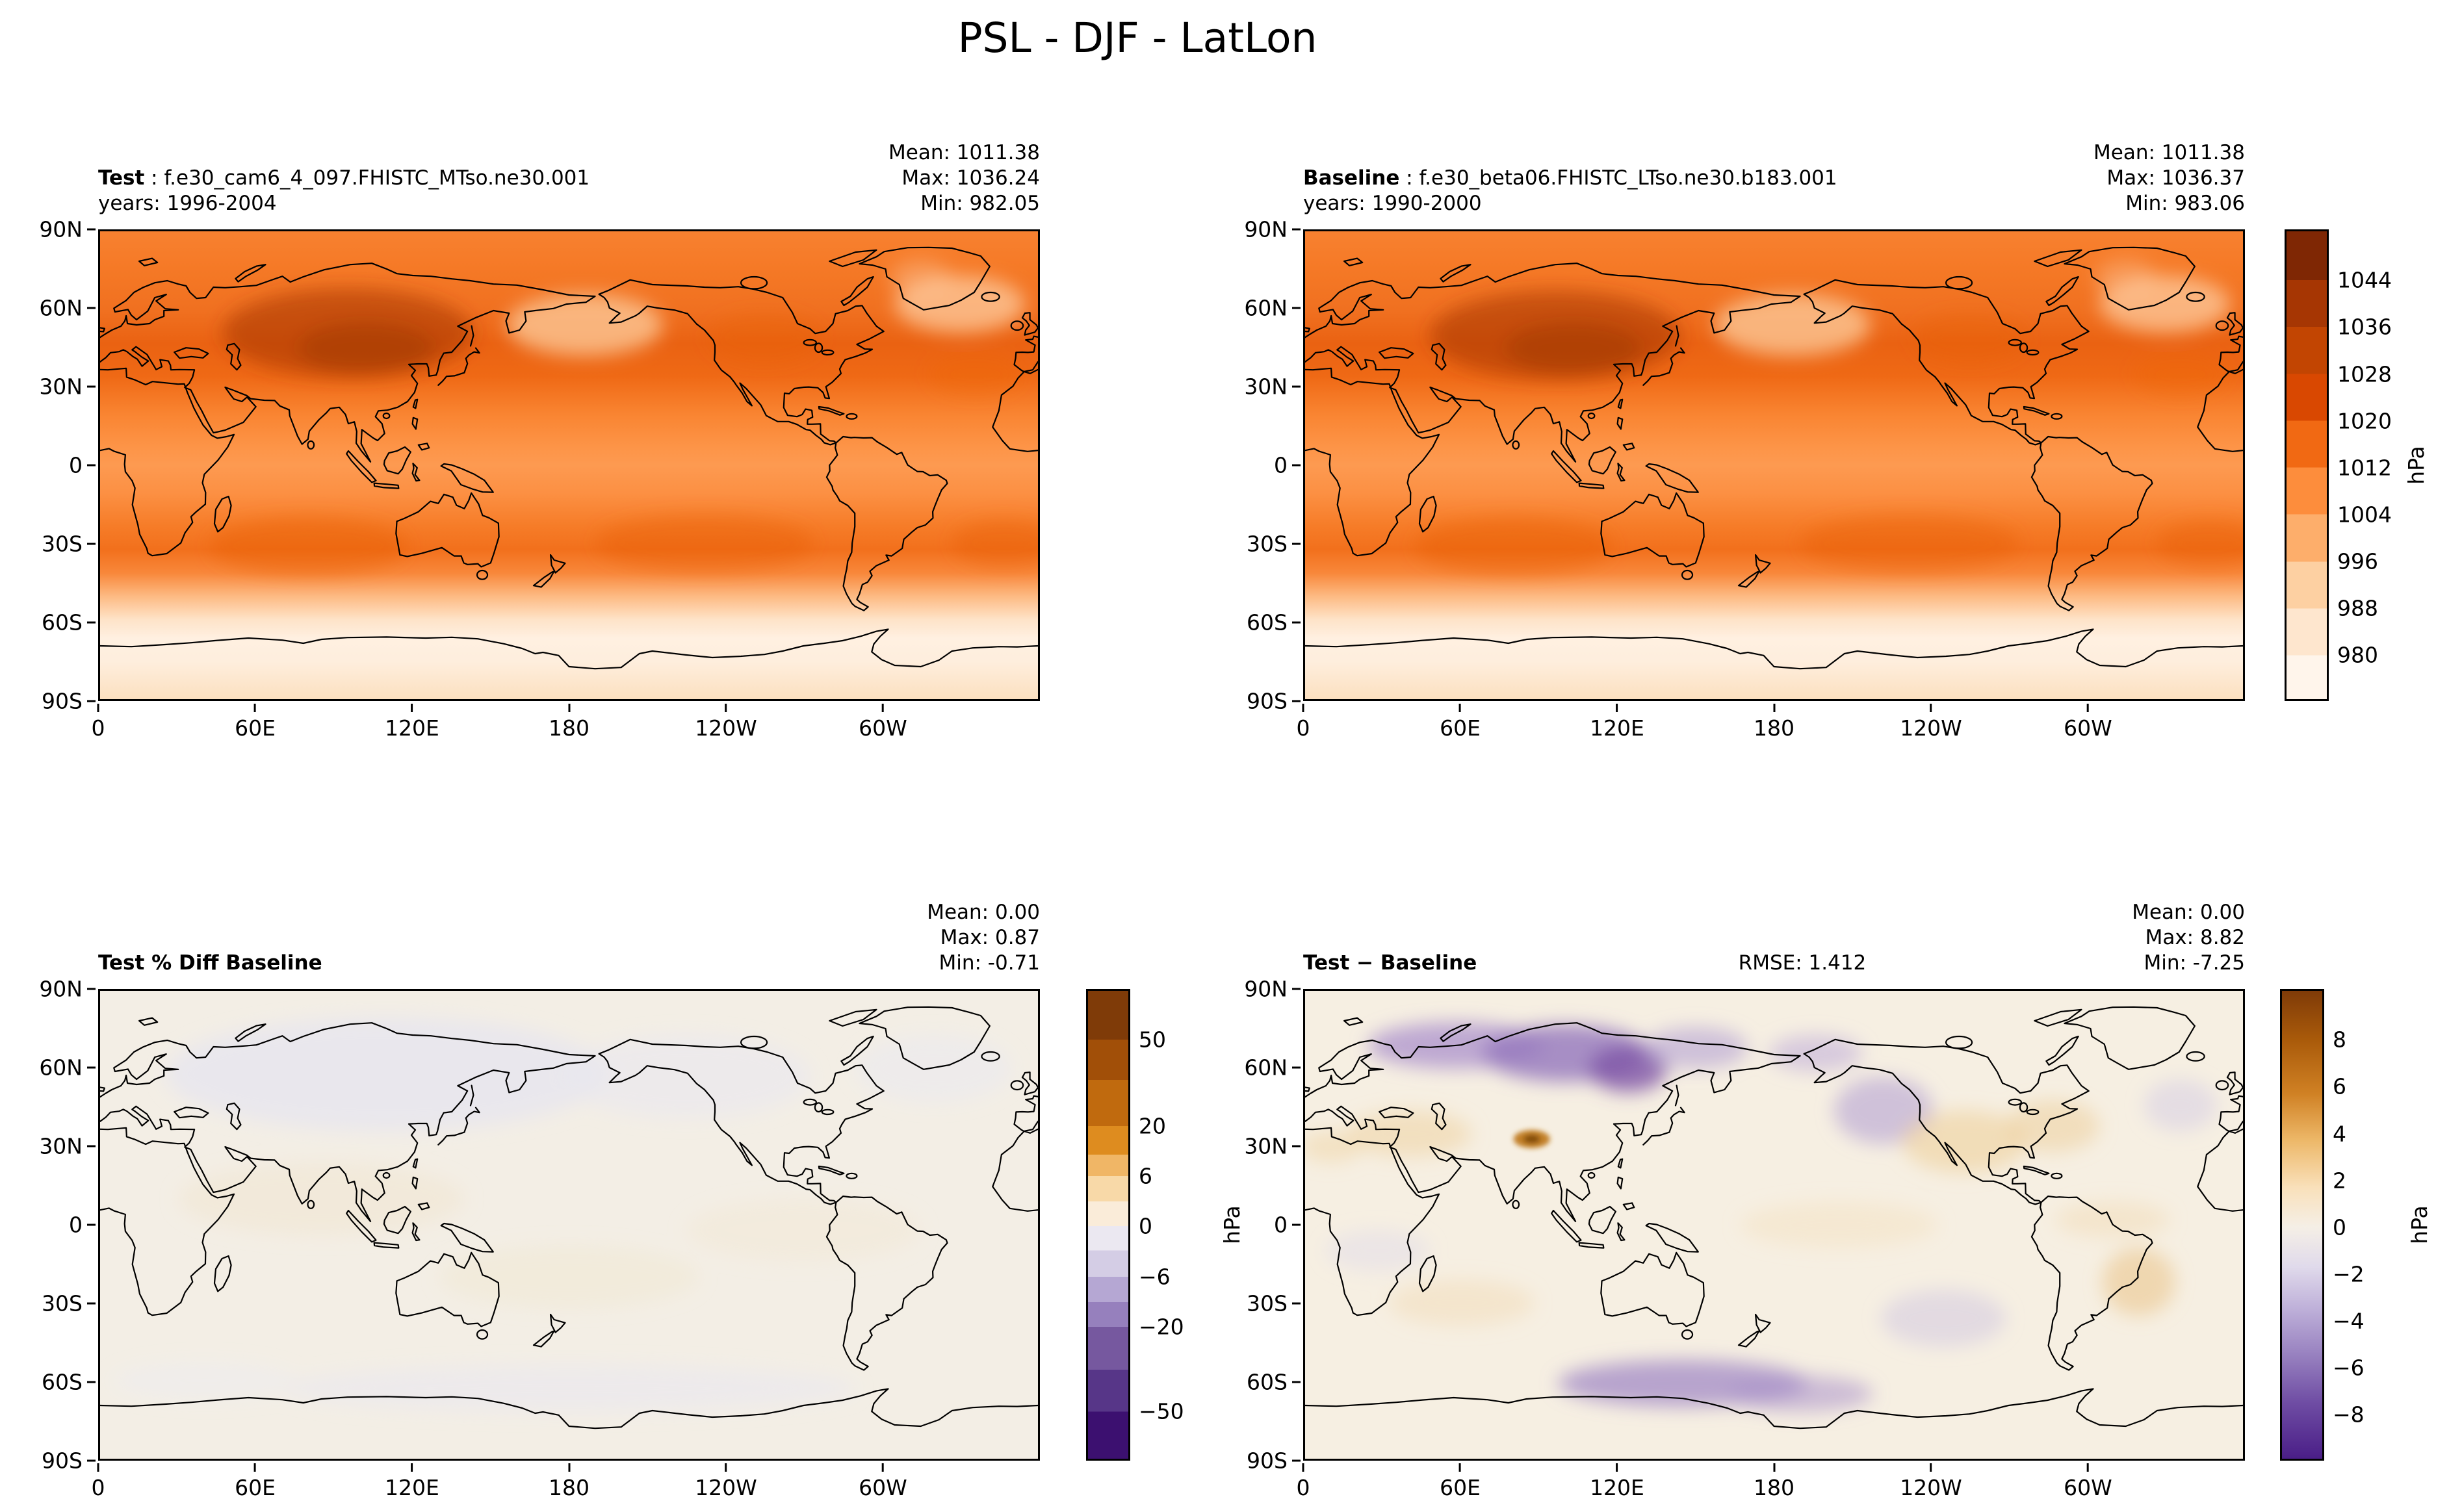 This screenshot has height=1512, width=2449. Describe the element at coordinates (2364, 280) in the screenshot. I see `colorbar-tick: 1044` at that location.